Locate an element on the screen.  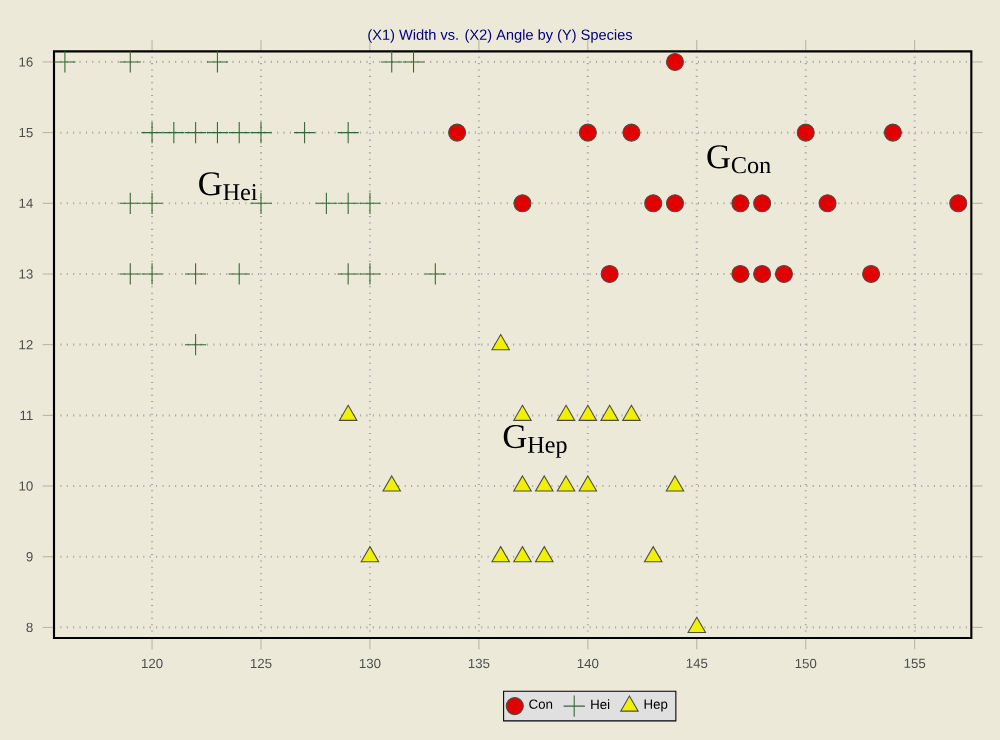
annotation: G$_{Con}$ is located at coordinates (739, 159).